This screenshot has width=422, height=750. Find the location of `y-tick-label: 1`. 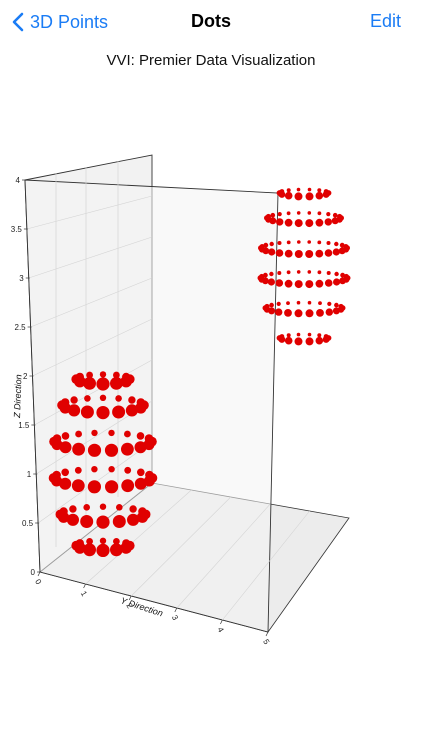

y-tick-label: 1 is located at coordinates (84, 594).